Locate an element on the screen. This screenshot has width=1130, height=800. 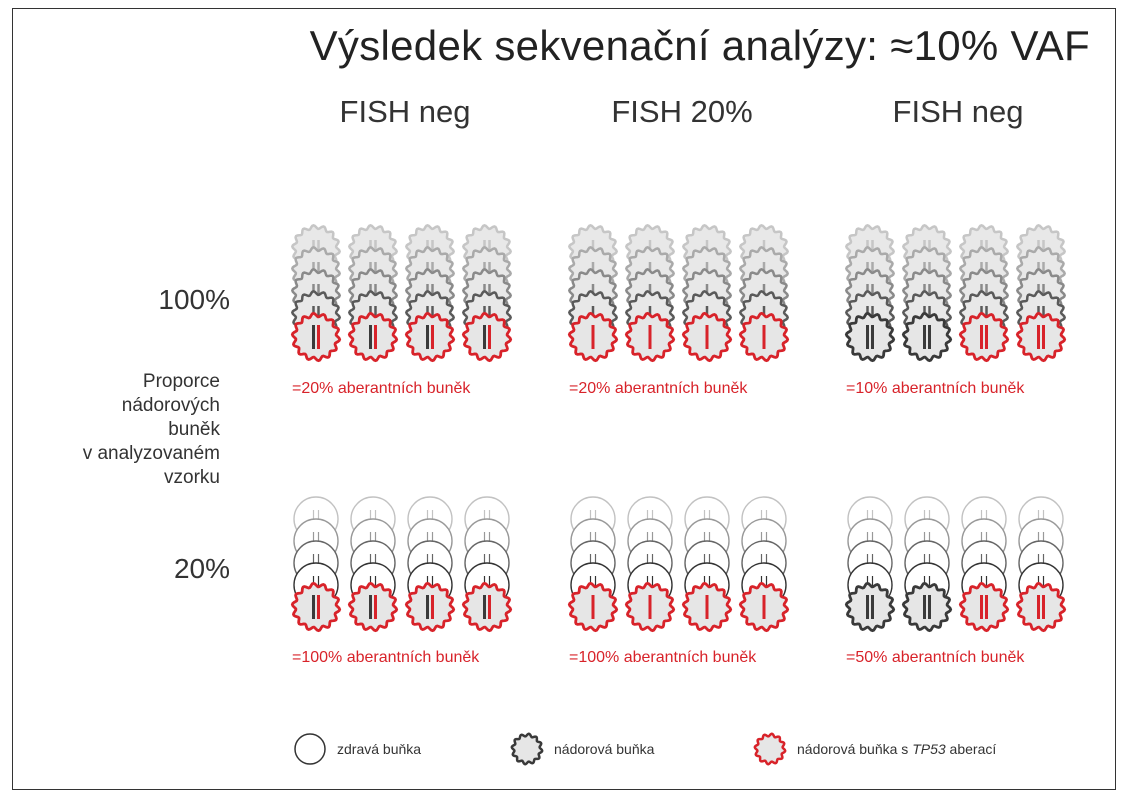
legend-tp53-label: nádorová buňka s TP53 aberací is located at coordinates (897, 749).